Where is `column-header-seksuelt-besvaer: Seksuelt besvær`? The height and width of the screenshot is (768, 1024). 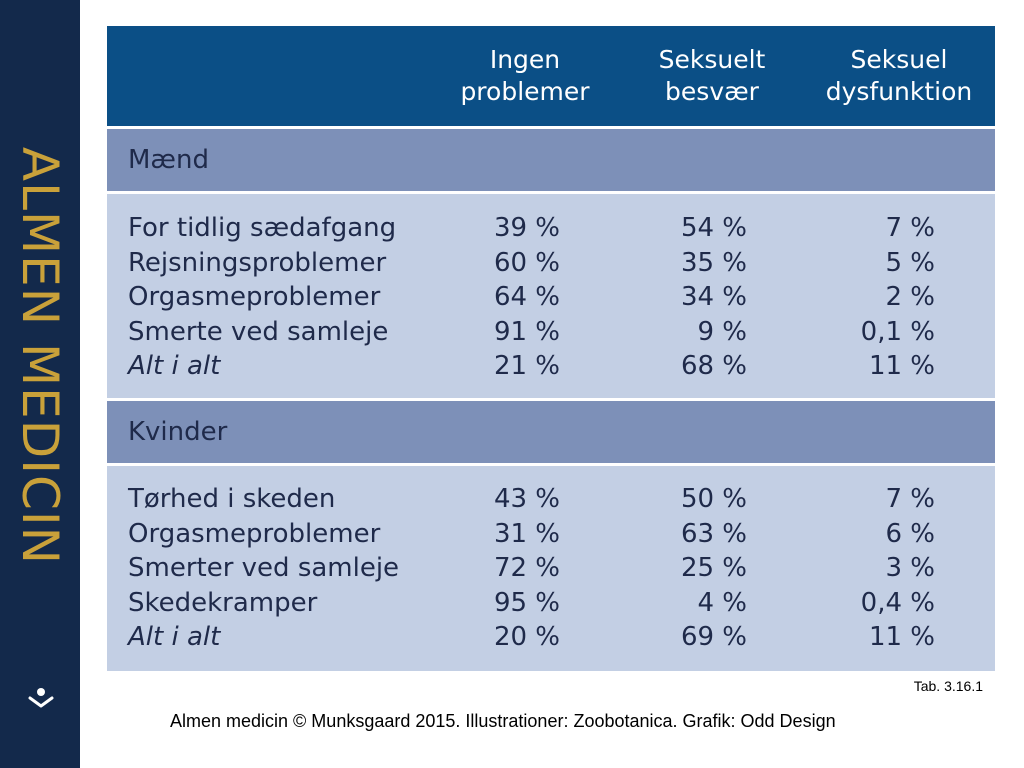
column-header-seksuelt-besvaer: Seksuelt besvær is located at coordinates (712, 75).